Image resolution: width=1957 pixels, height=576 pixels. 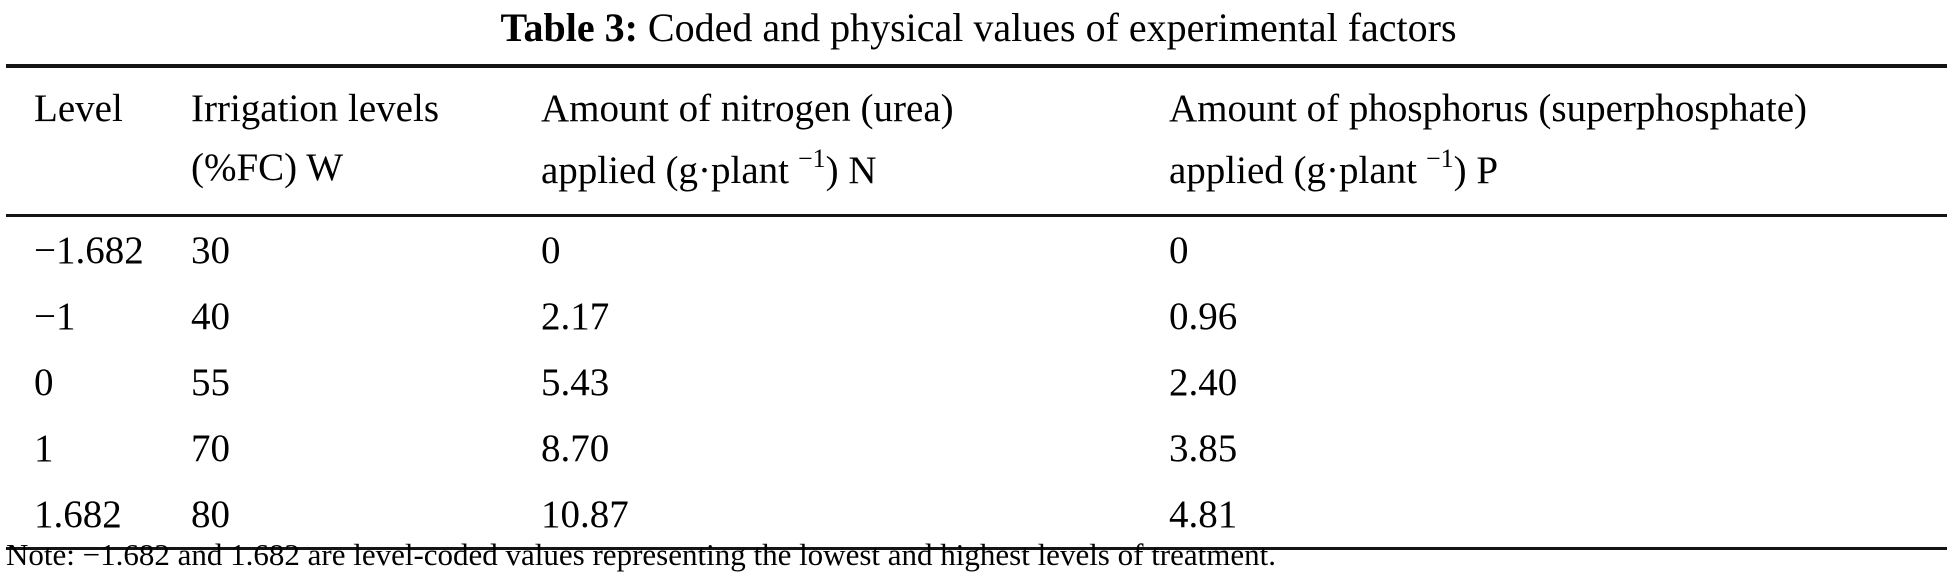 What do you see at coordinates (44, 448) in the screenshot?
I see `table-cell-level: 1` at bounding box center [44, 448].